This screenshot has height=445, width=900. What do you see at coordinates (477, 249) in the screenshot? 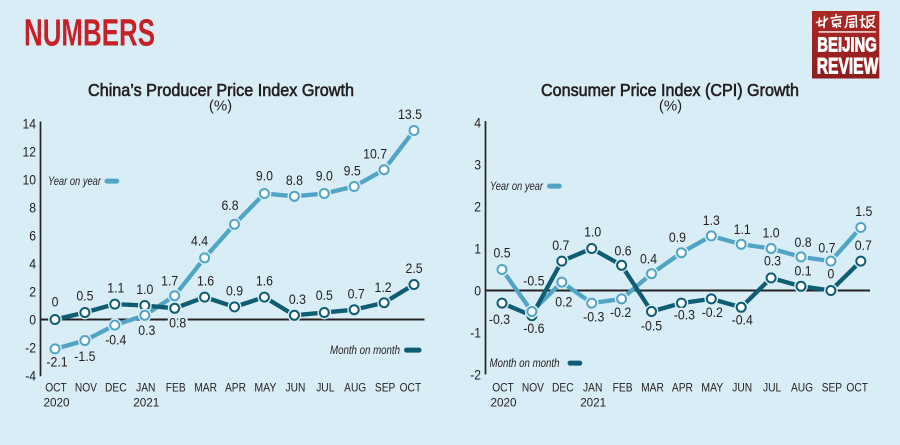
I see `svg-text: 1` at bounding box center [477, 249].